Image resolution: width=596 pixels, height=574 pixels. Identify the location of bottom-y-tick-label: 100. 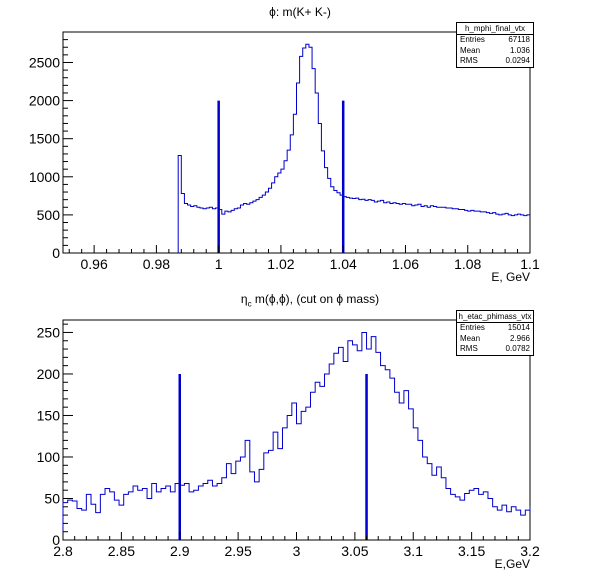
(49, 457).